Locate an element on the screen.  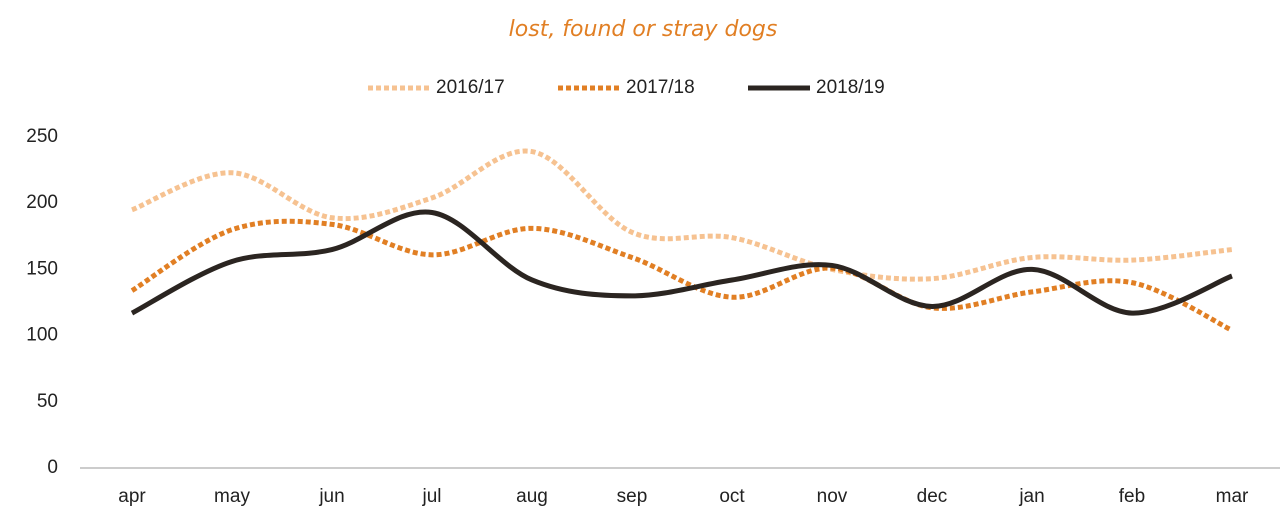
x-tick-label: aug is located at coordinates (532, 496).